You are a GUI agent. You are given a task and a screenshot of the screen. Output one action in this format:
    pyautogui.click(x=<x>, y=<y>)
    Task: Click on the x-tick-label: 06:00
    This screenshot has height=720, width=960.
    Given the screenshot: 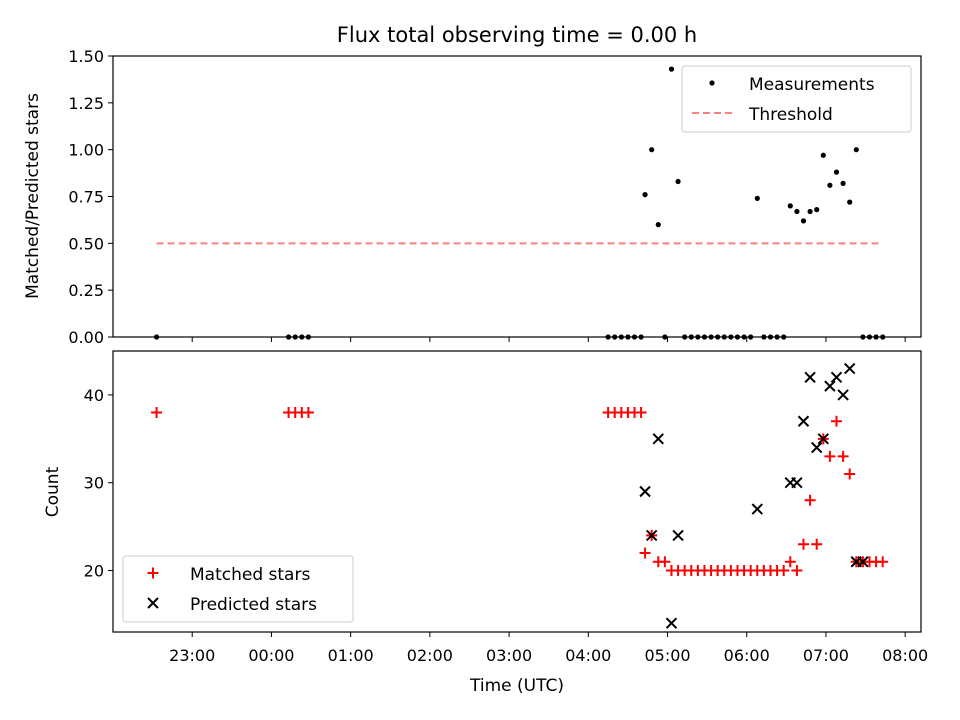 What is the action you would take?
    pyautogui.click(x=747, y=655)
    